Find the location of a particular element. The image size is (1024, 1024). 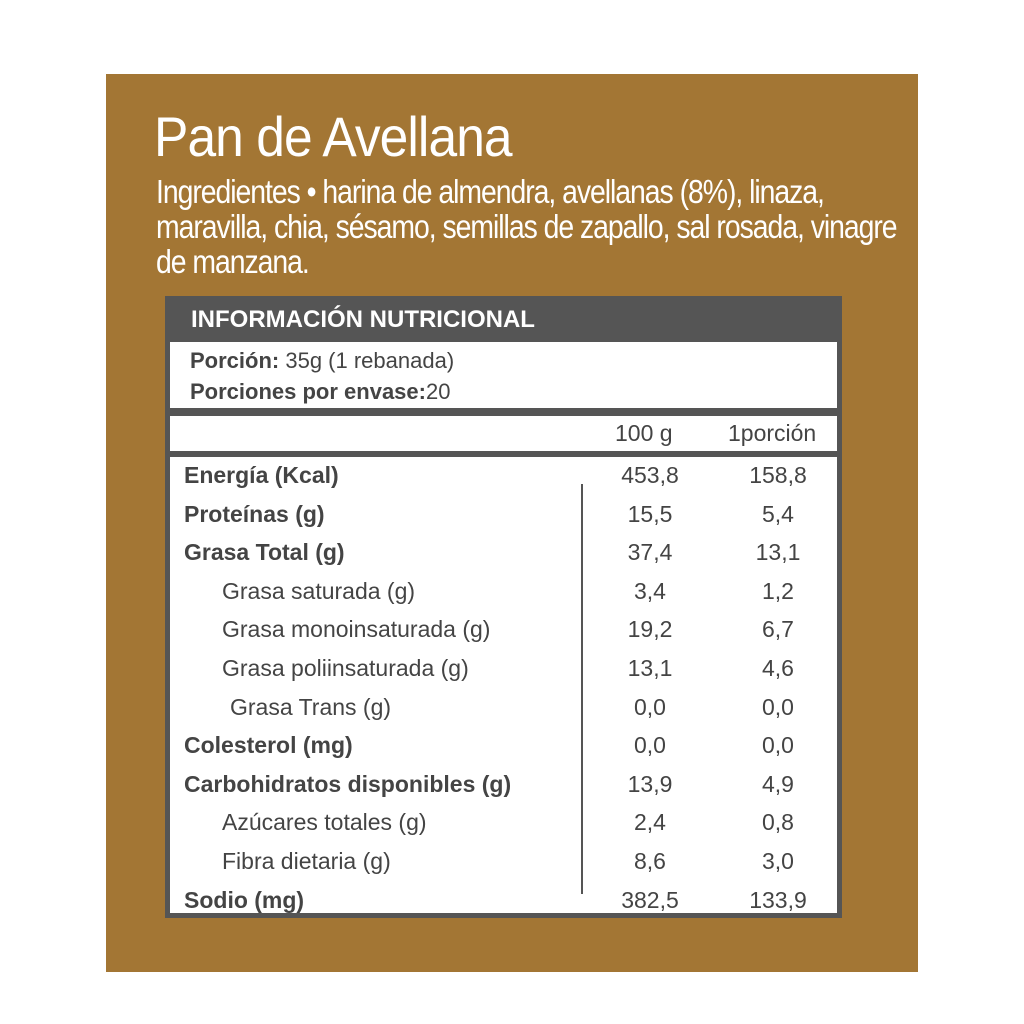

column-portion: 1porción is located at coordinates (772, 433).